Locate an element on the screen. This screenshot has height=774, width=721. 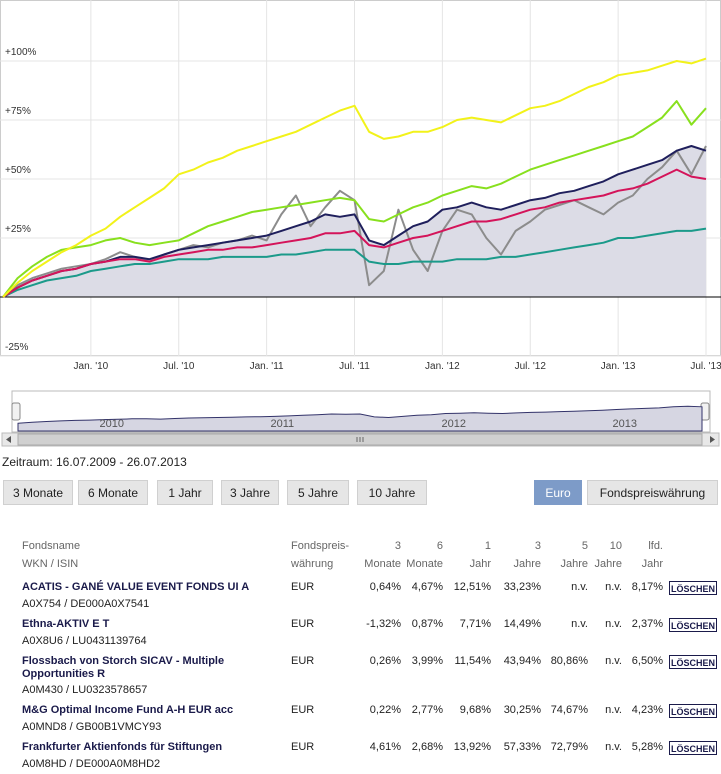
fund-name: Frankfurter Aktienfonds für Stiftungen is located at coordinates (122, 747).